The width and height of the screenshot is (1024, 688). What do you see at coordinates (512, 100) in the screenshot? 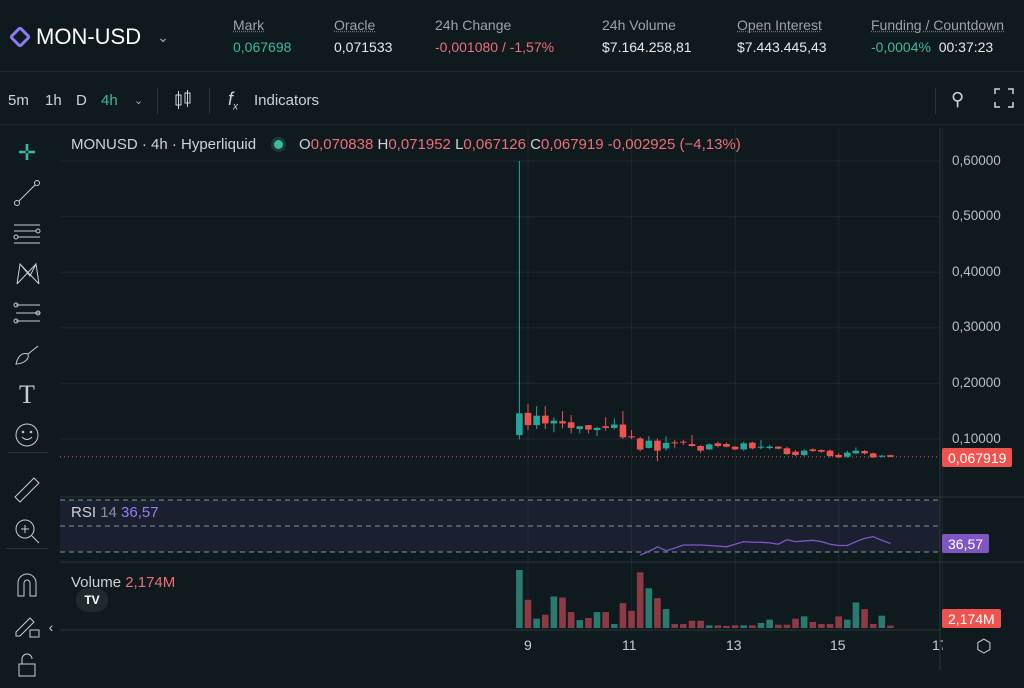
I see `chart-toolbar: 5m 1h D 4h ⌄ fx Indicators ⚲` at bounding box center [512, 100].